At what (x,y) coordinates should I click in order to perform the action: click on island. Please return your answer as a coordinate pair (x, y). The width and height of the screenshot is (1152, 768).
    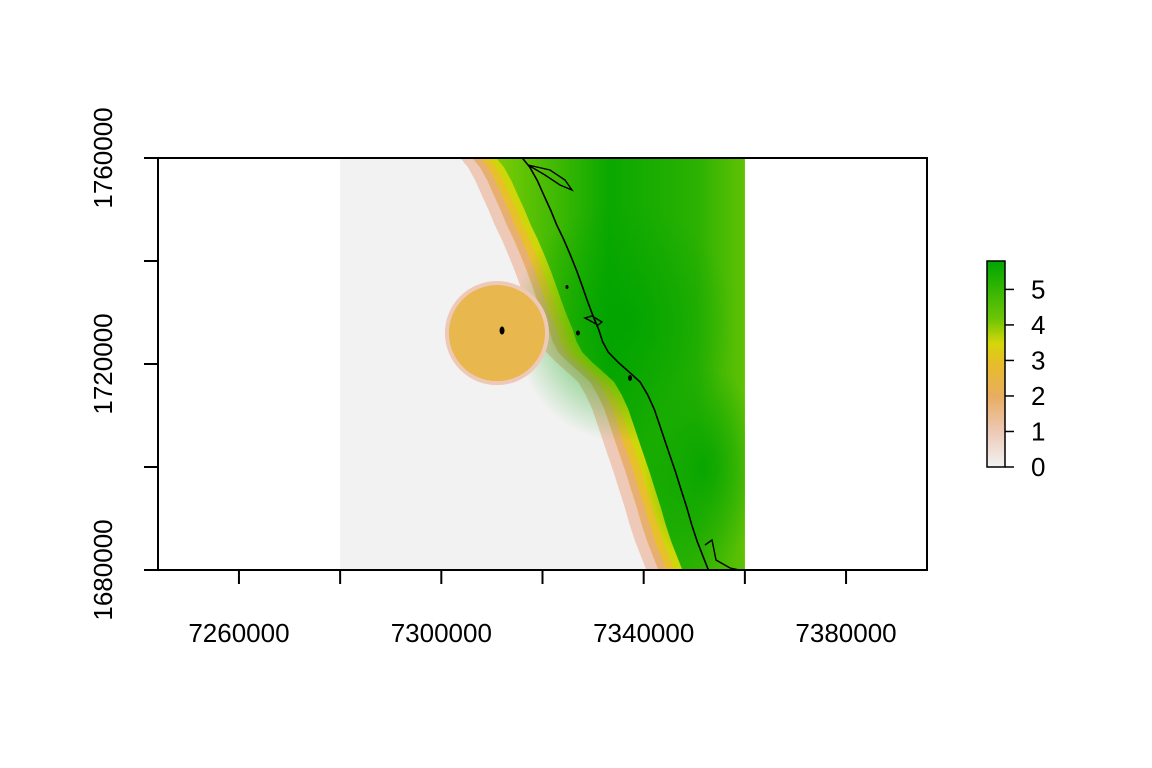
    Looking at the image, I should click on (502, 331).